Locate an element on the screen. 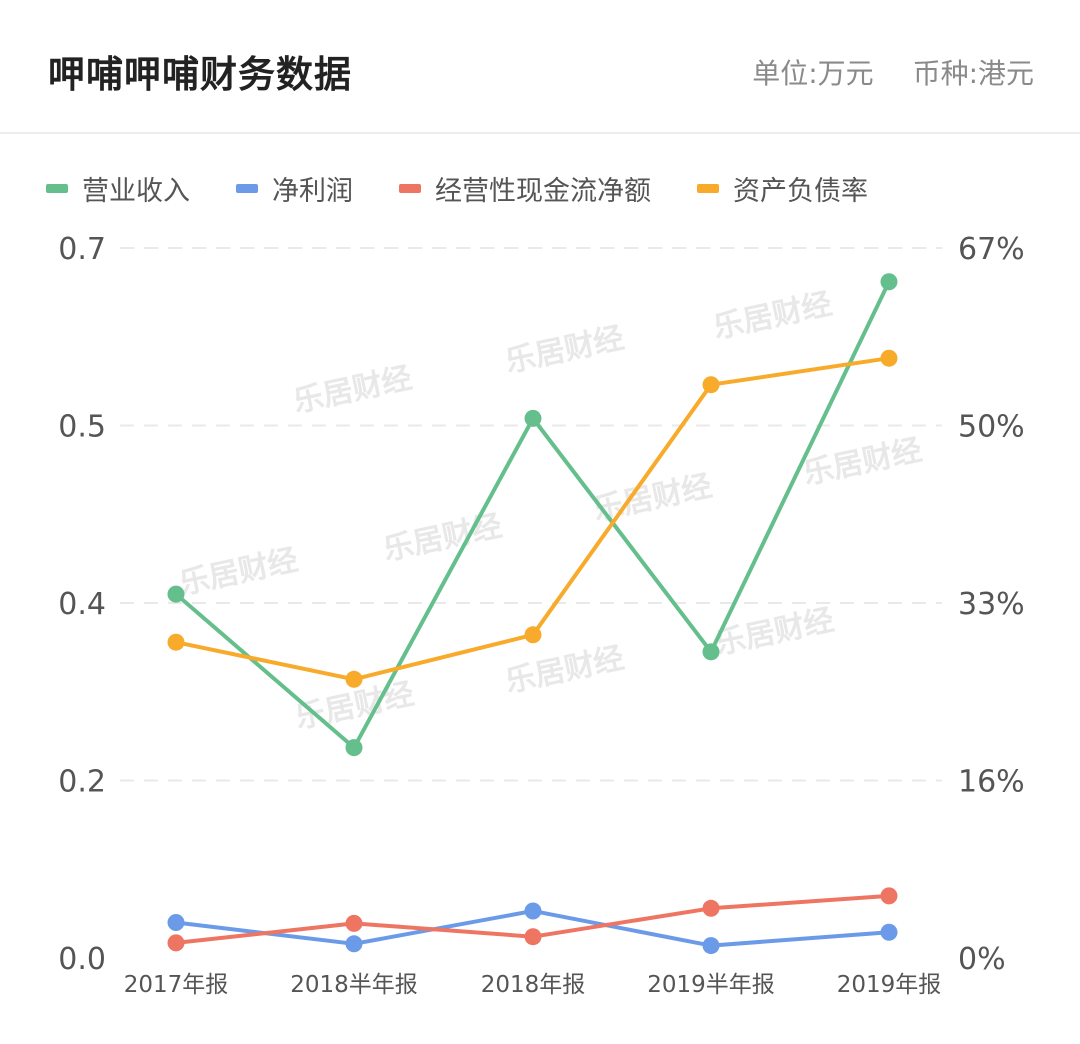 This screenshot has width=1080, height=1044. legend-item-0: 营业收入 is located at coordinates (118, 188).